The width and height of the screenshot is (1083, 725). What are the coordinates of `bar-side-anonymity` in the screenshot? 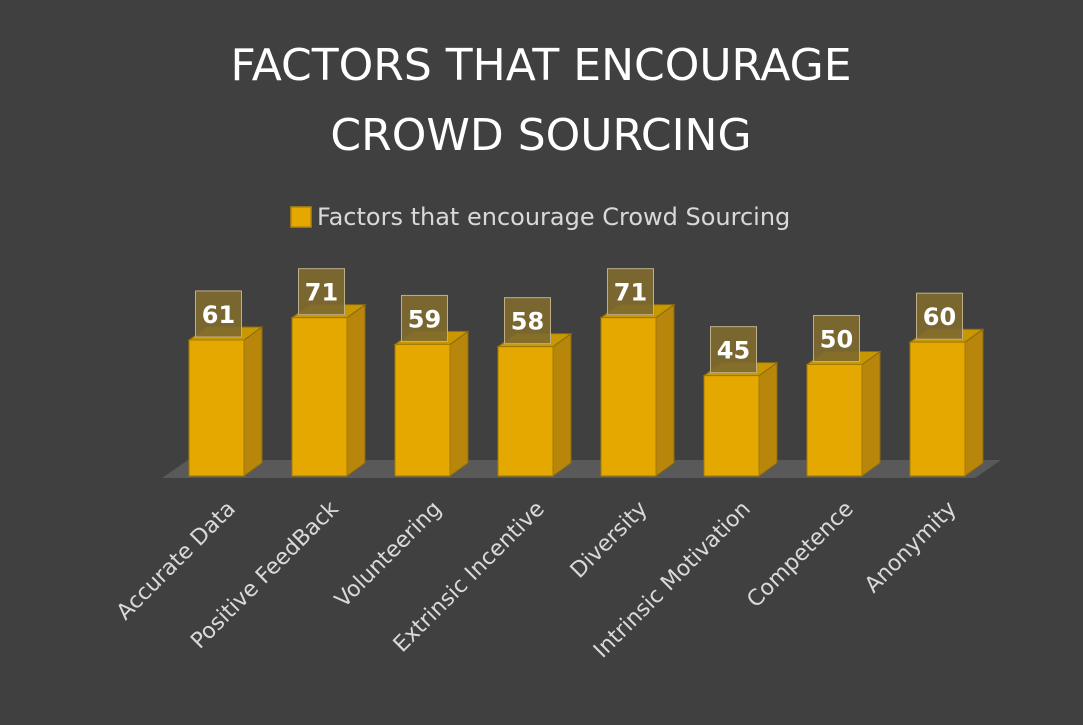 It's located at (974, 402).